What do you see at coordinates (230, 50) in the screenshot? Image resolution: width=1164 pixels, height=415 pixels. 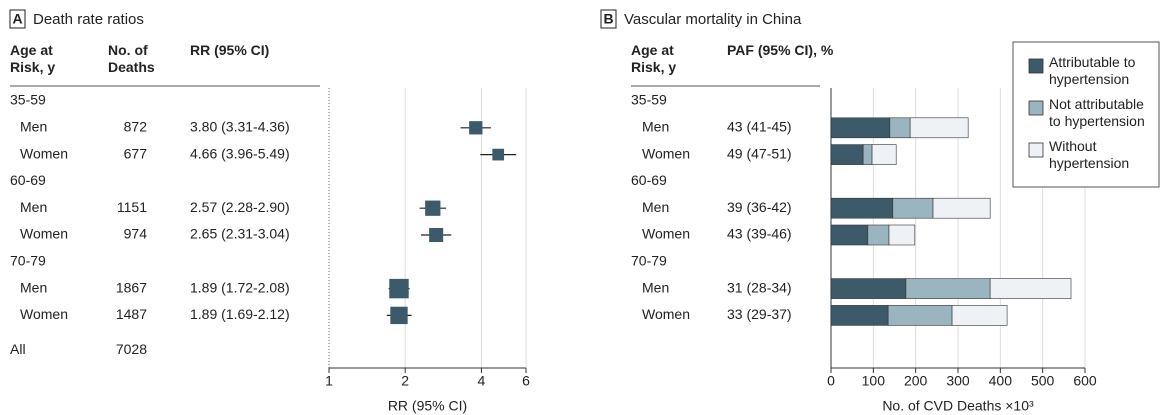 I see `column-header: RR (95% CI)` at bounding box center [230, 50].